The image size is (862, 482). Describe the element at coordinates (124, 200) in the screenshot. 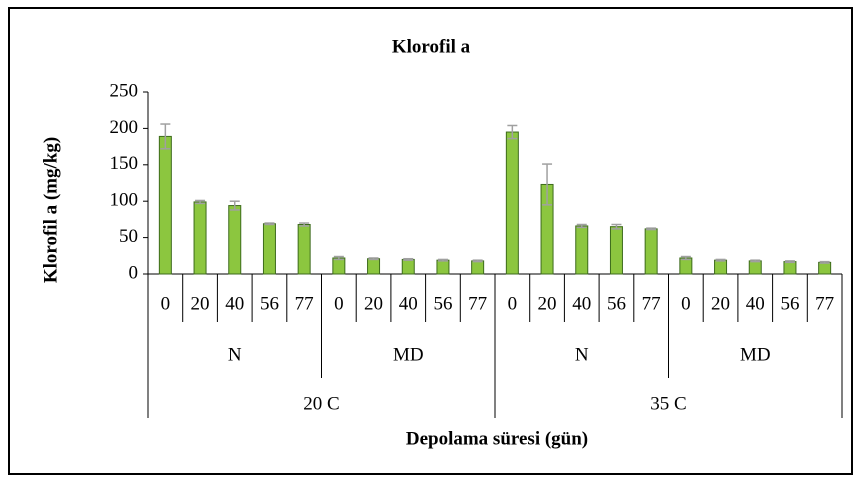

I see `y-tick-label: 100` at that location.